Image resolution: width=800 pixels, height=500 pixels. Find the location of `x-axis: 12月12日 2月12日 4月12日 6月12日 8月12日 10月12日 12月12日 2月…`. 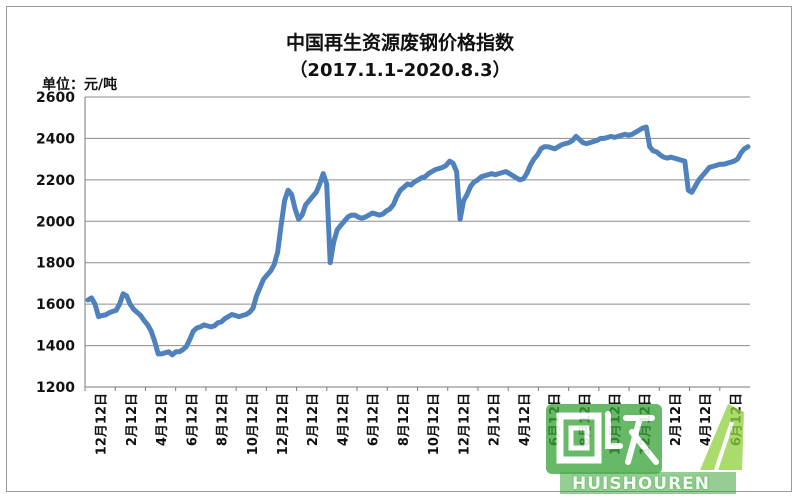

x-axis: 12月12日 2月12日 4月12日 6月12日 8月12日 10月12日 12月12日 2月… is located at coordinates (417, 420).